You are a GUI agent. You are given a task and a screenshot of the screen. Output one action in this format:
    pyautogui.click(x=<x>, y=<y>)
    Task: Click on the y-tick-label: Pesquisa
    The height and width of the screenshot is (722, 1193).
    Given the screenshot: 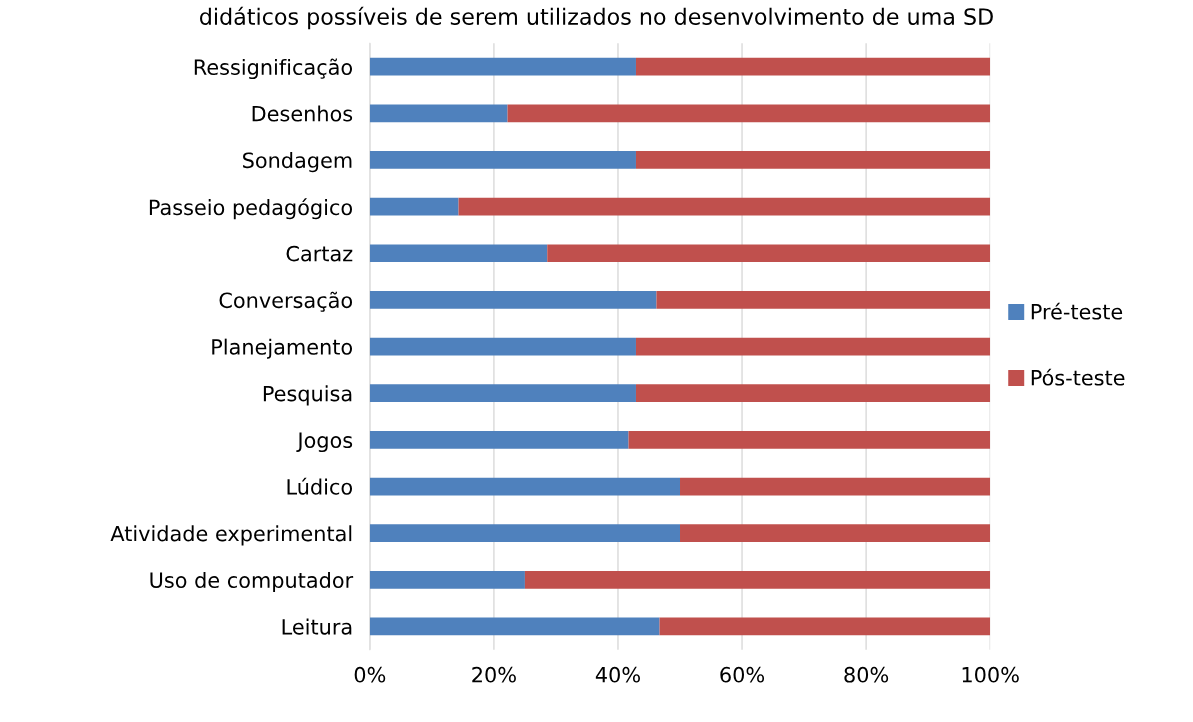 What is the action you would take?
    pyautogui.click(x=307, y=395)
    